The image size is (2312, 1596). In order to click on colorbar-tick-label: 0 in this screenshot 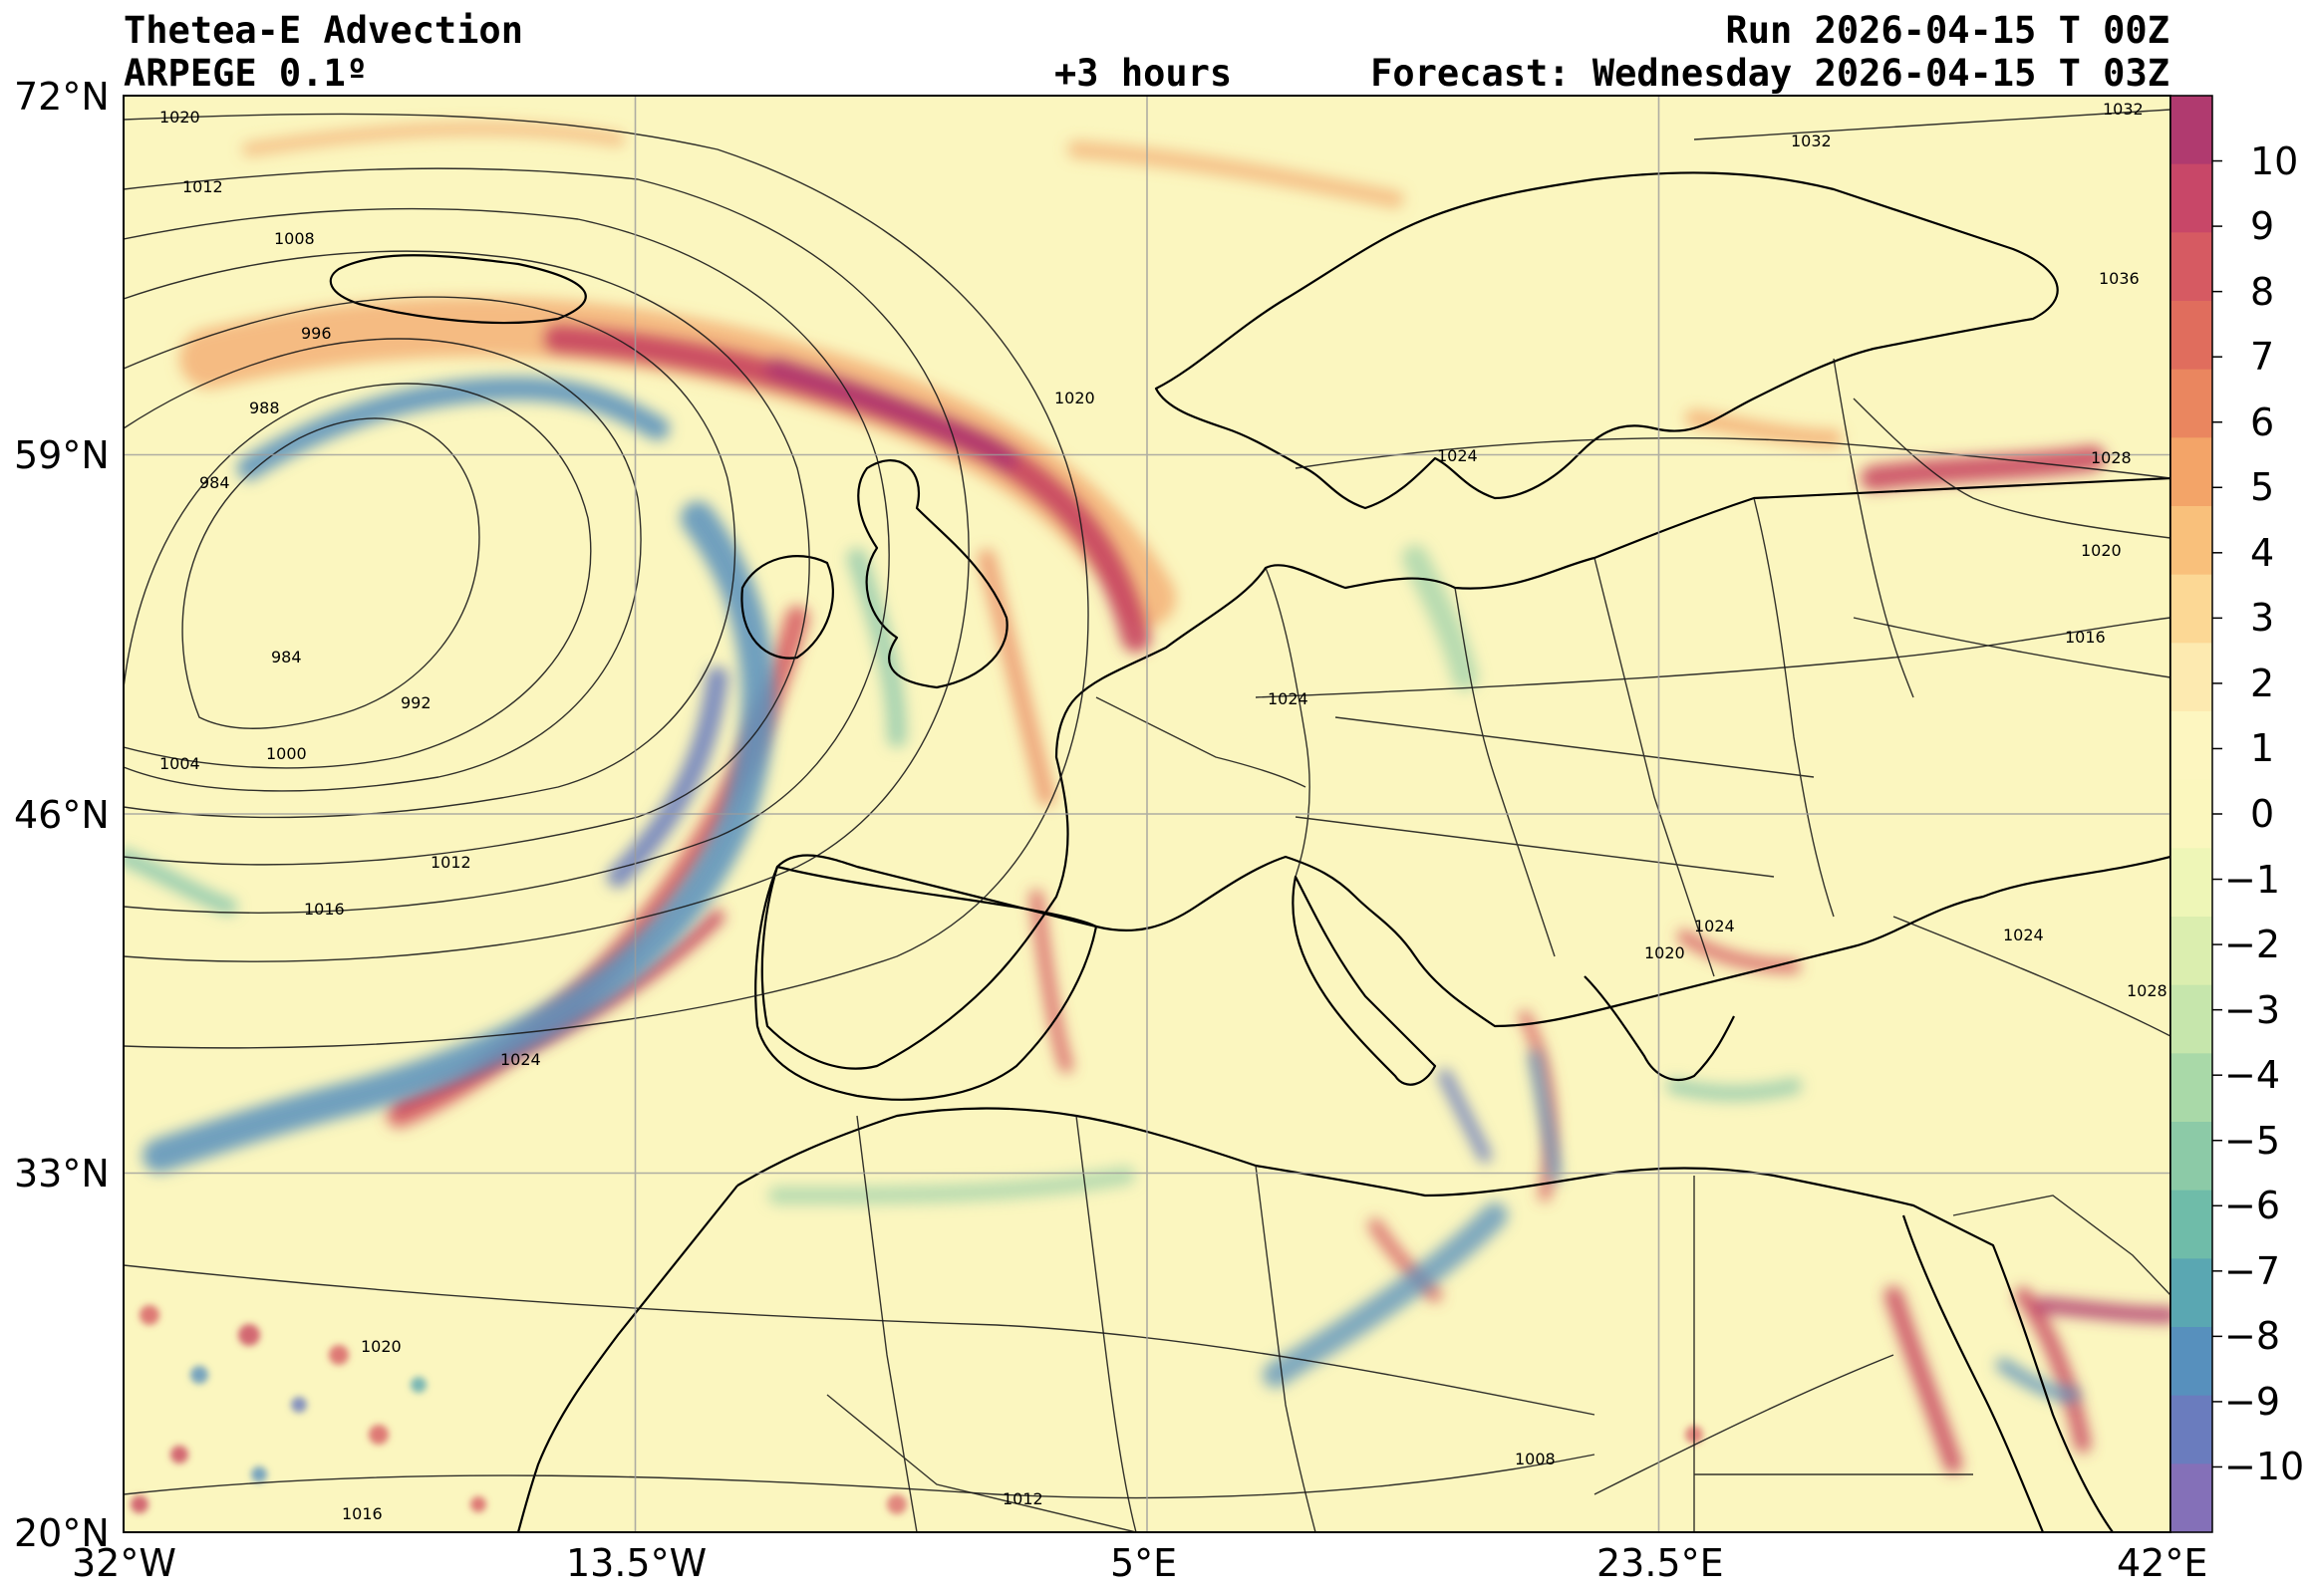, I will do `click(2262, 814)`.